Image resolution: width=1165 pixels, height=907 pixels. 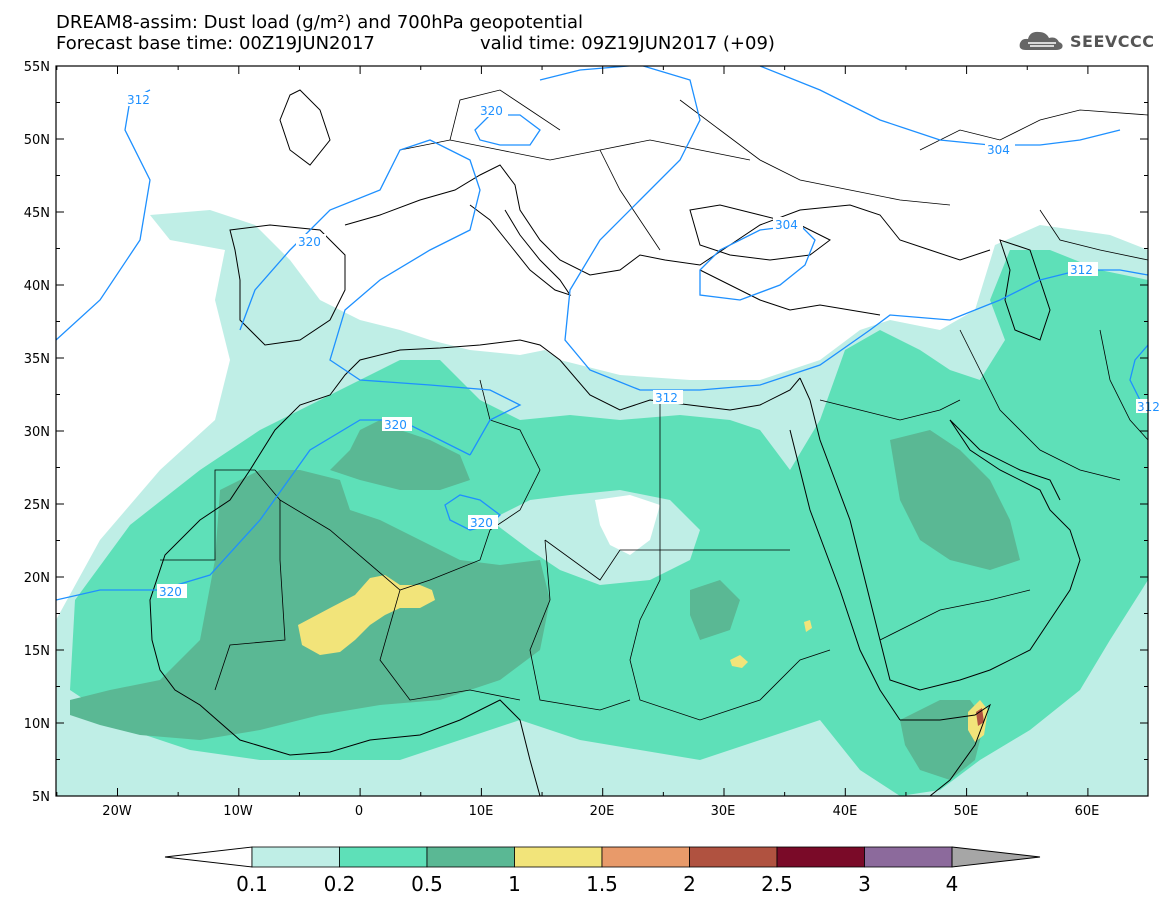 I want to click on colorbar-label: 2.5, so click(x=777, y=884).